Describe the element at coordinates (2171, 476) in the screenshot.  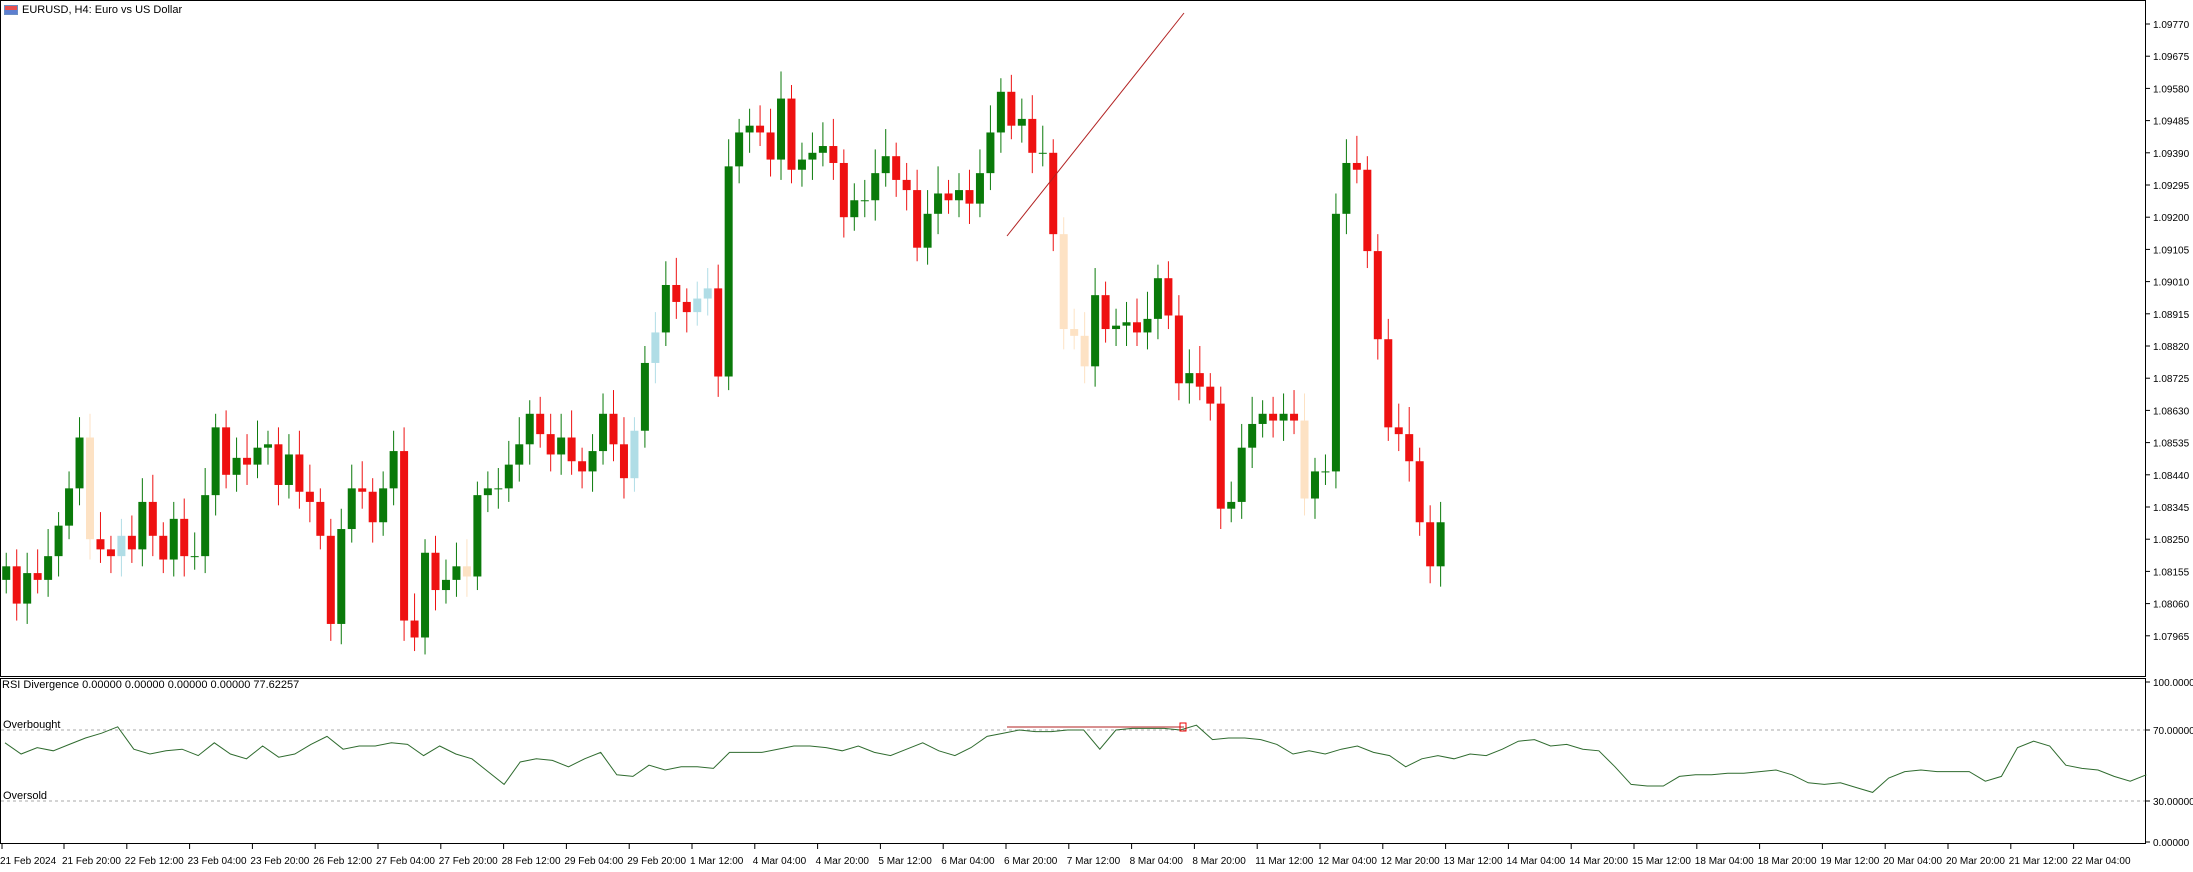
I see `price-tick-label: 1.08440` at that location.